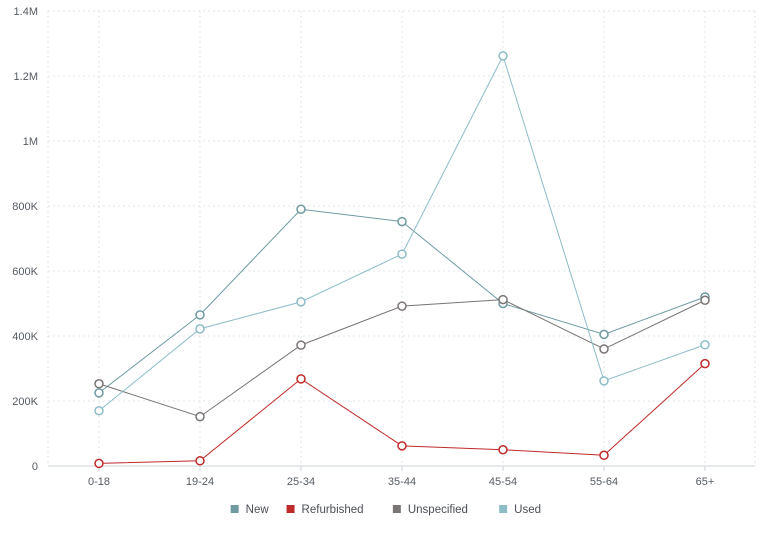 The image size is (770, 537). I want to click on y-tick-label: 200K, so click(25, 402).